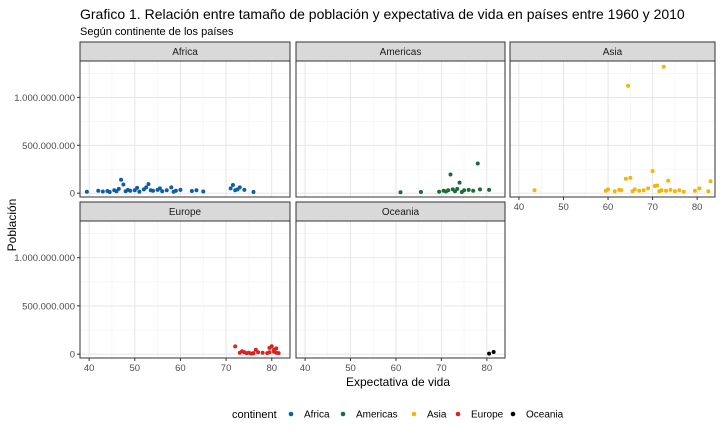 This screenshot has height=432, width=720. I want to click on facet-panel-europe: Europe, so click(185, 280).